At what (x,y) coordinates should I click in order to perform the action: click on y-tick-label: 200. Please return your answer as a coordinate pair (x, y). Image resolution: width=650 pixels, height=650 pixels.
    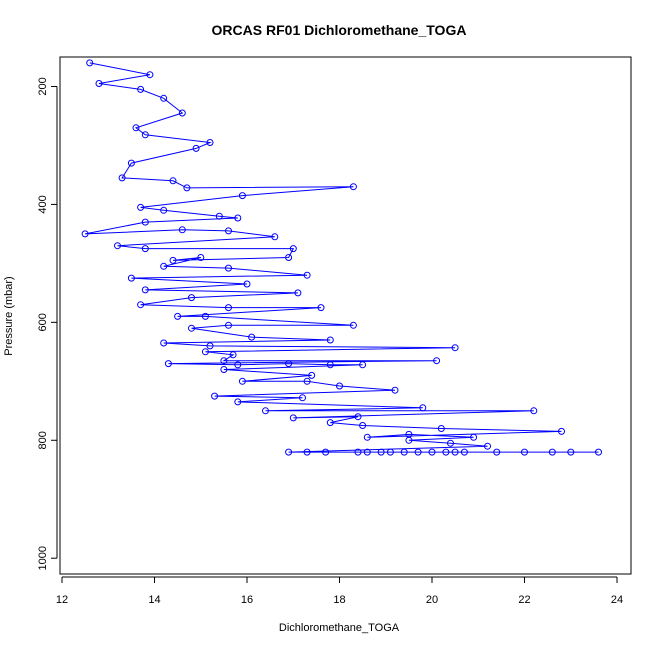
    Looking at the image, I should click on (43, 86).